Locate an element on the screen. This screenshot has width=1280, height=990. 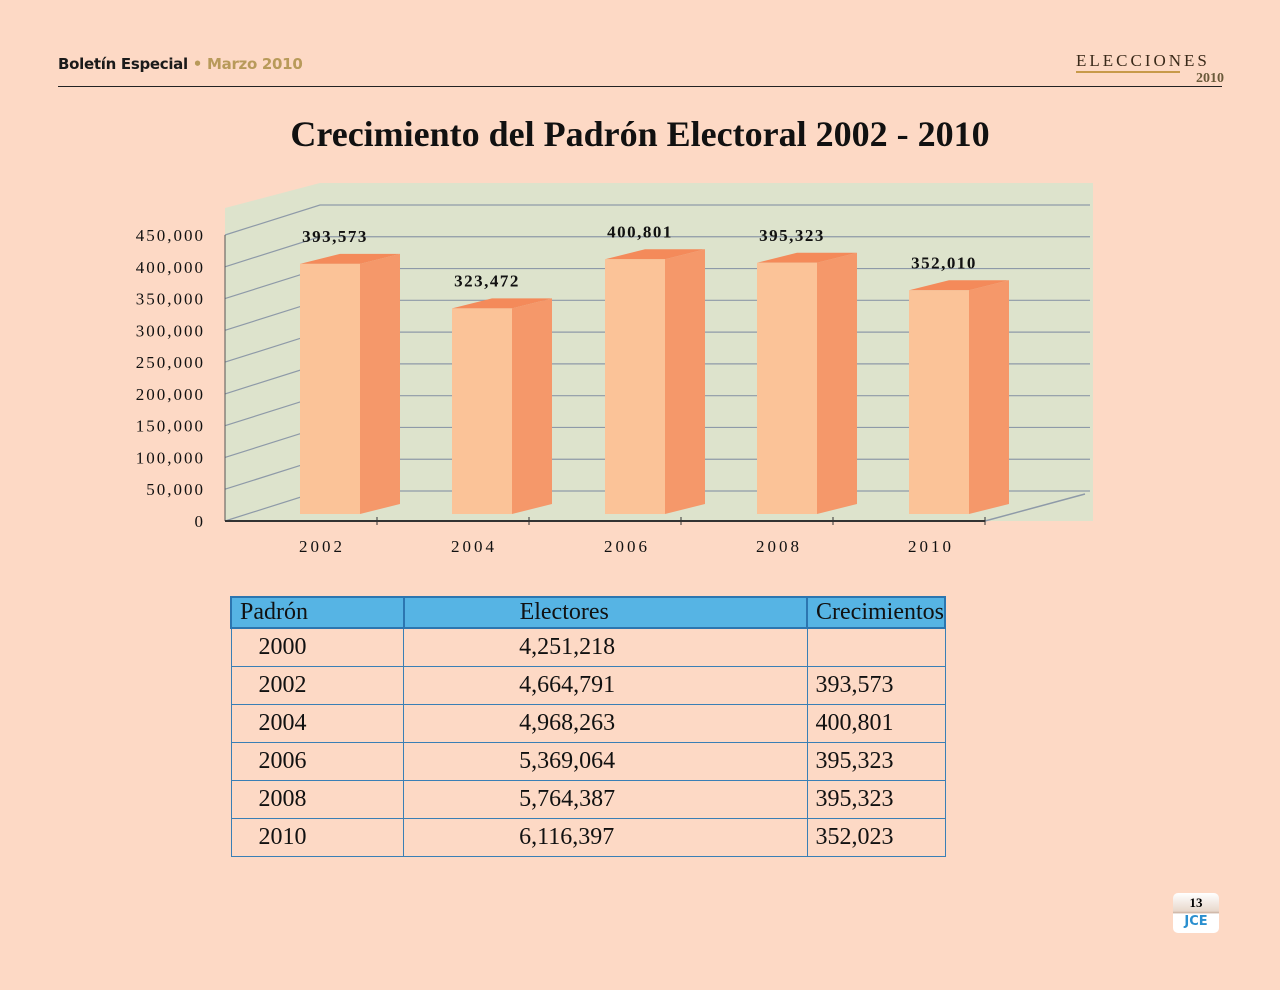
table-row: 2008 5,764,387 395,323 is located at coordinates (588, 799).